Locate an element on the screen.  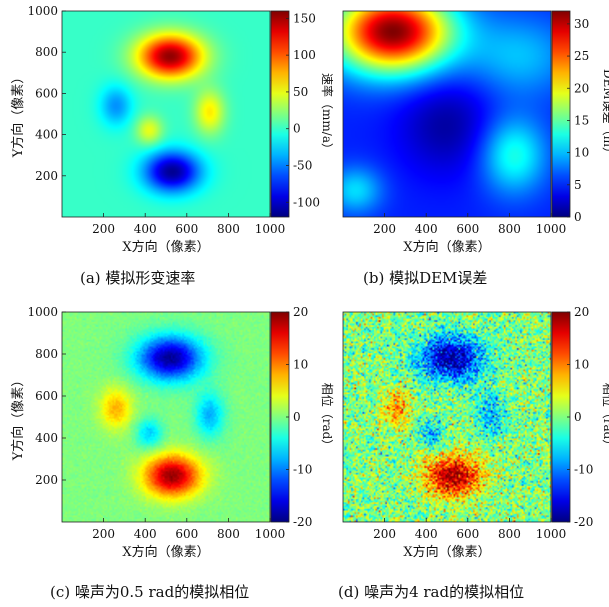
panel-caption: (a) 模拟形变速率 is located at coordinates (137, 278).